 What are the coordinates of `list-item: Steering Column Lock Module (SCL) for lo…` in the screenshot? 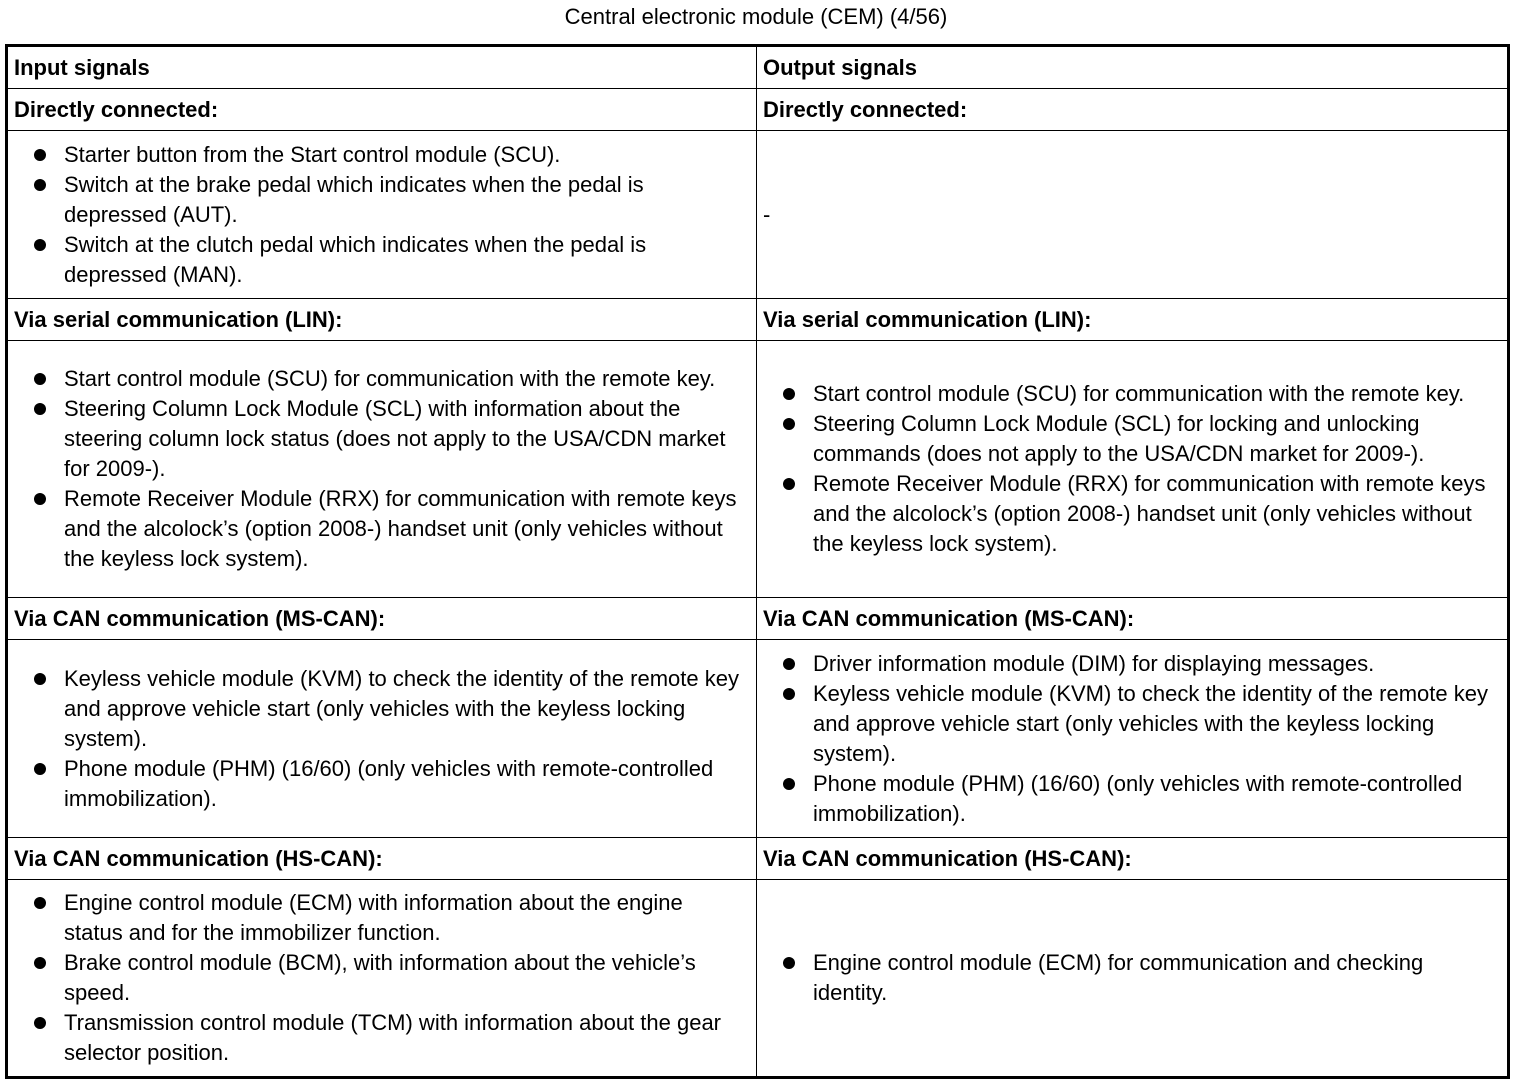 It's located at (1132, 439).